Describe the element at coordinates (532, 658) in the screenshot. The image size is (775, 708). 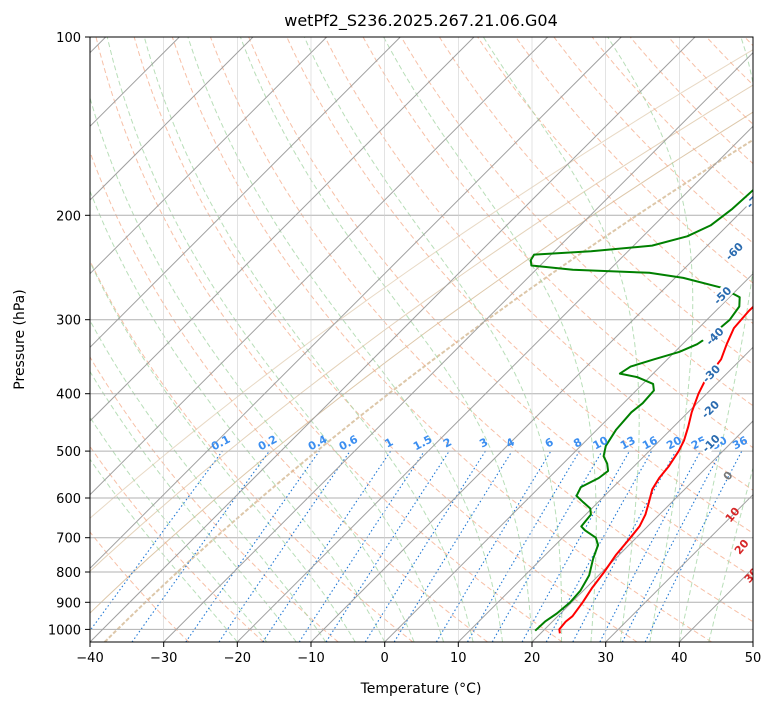
I see `x-tick-label: 20` at that location.